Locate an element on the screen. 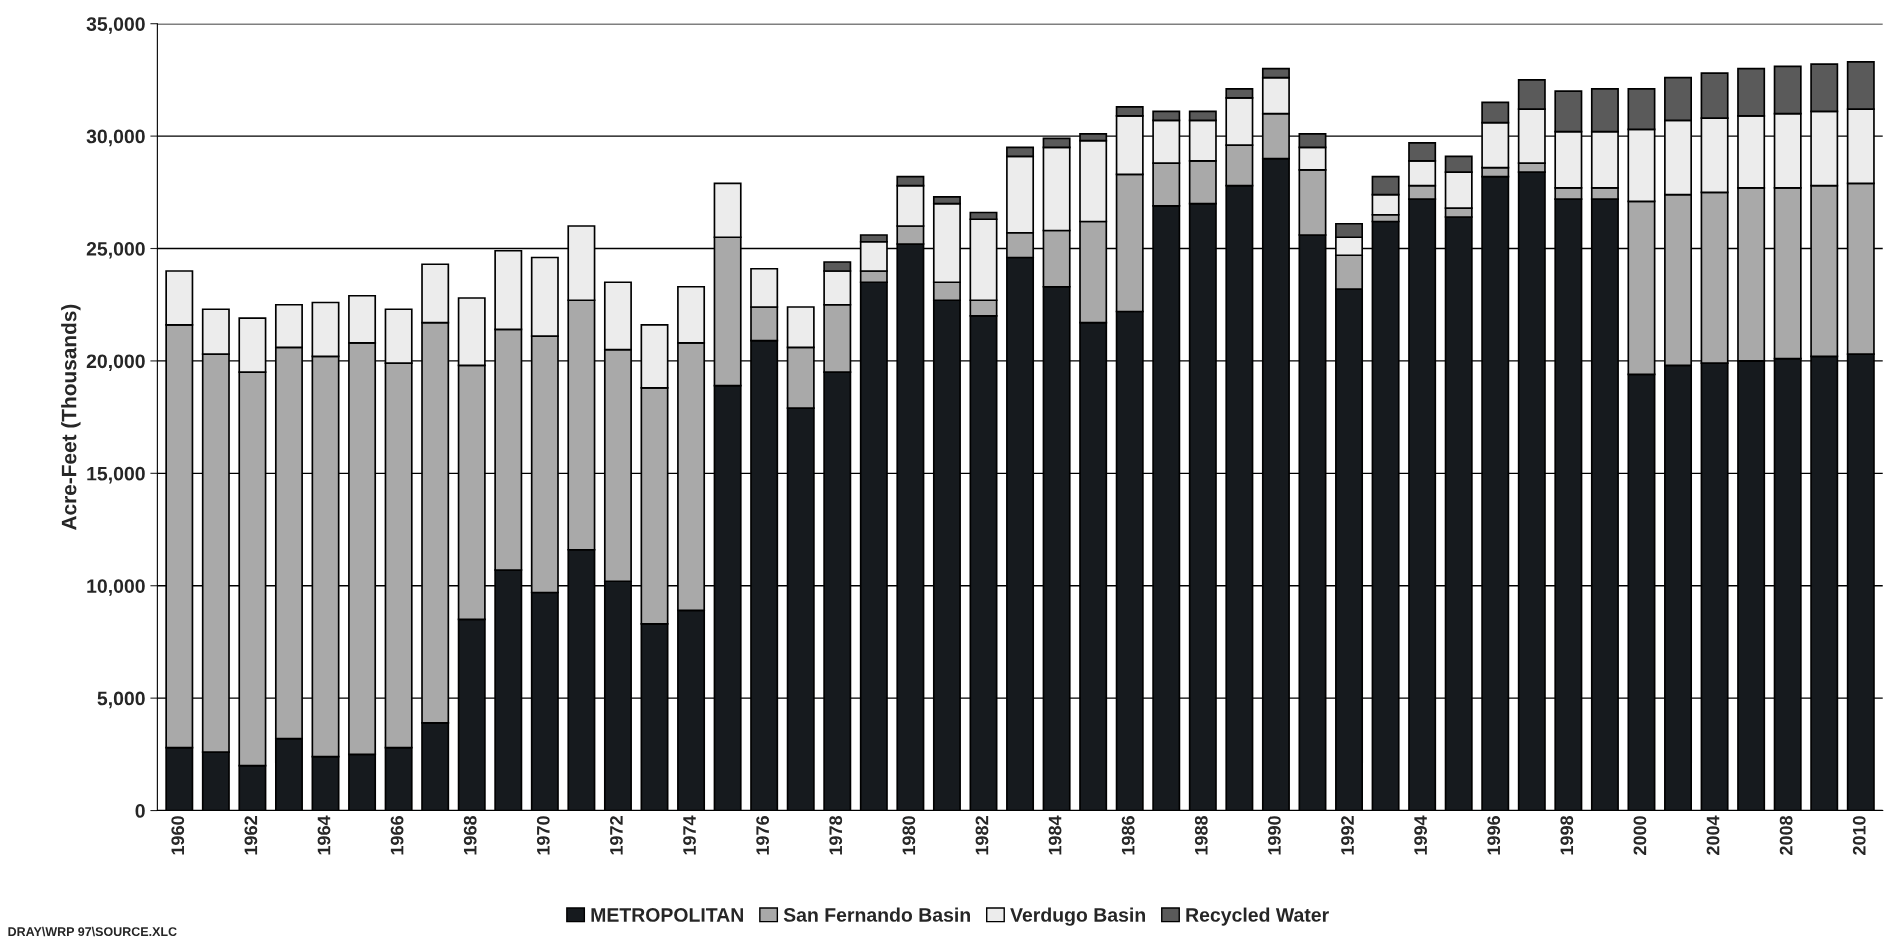 The width and height of the screenshot is (1896, 948). x-tick-label: 1976 is located at coordinates (763, 835).